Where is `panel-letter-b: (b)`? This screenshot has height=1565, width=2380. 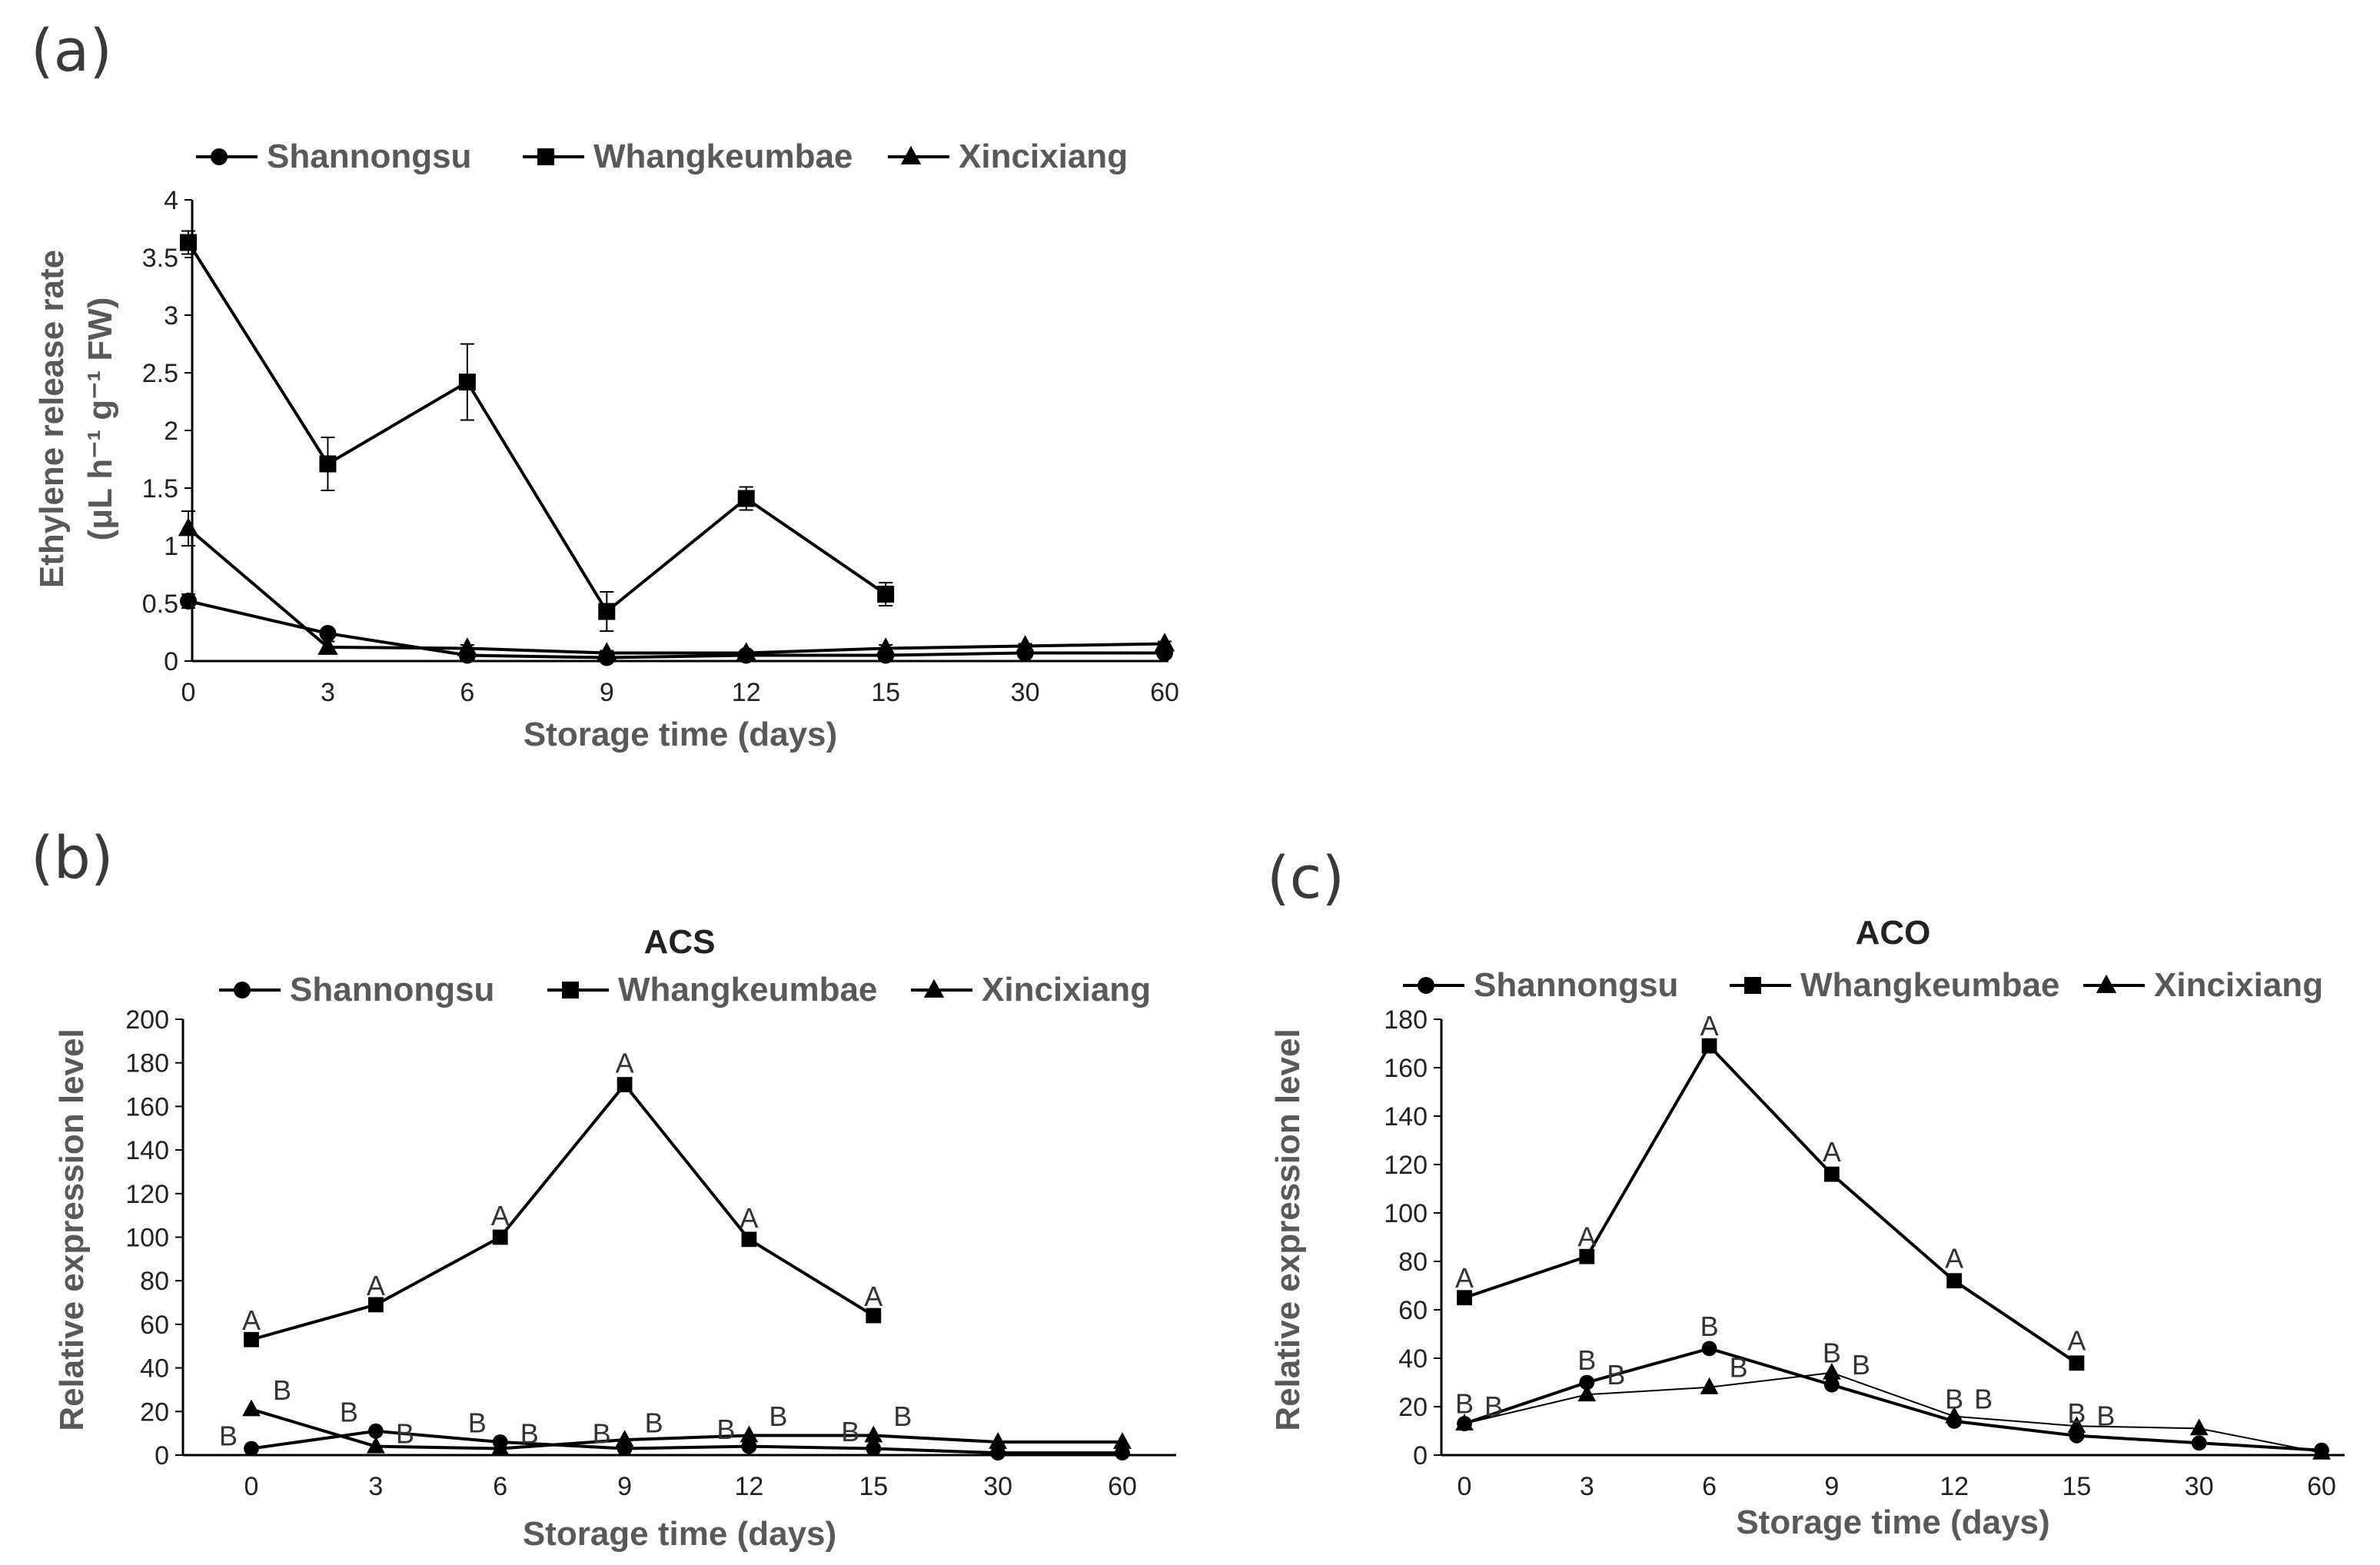 panel-letter-b: (b) is located at coordinates (72, 858).